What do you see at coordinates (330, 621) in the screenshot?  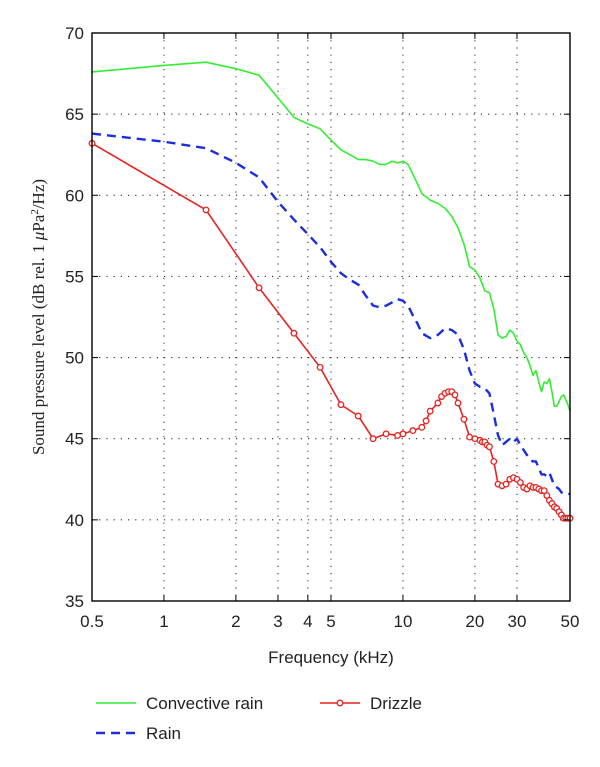 I see `x-tick-label: 5` at bounding box center [330, 621].